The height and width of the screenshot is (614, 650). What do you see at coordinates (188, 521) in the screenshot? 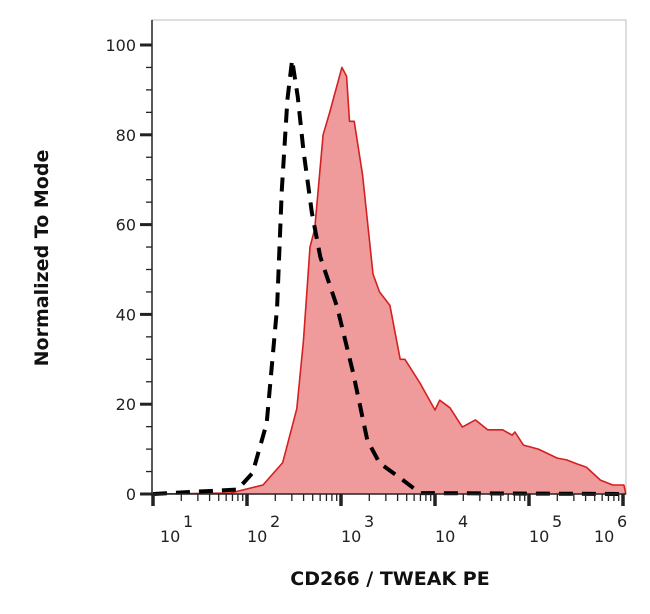
I see `x-tick-label-exponent: 1` at bounding box center [188, 521].